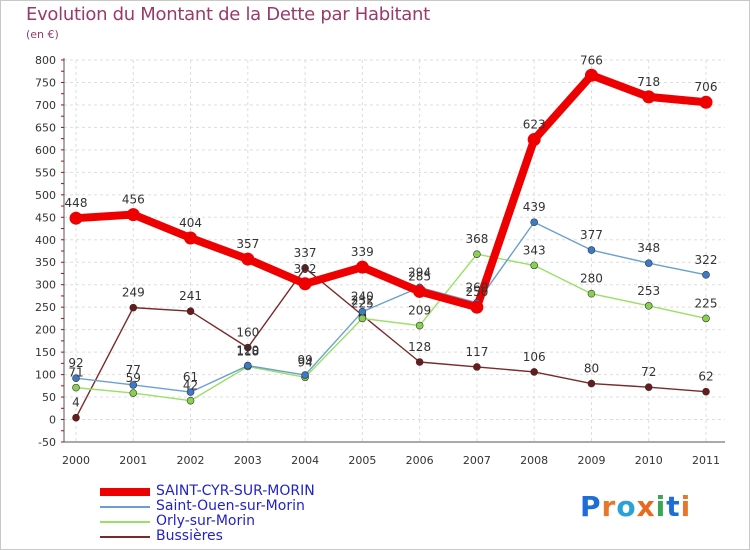 The width and height of the screenshot is (750, 550). Describe the element at coordinates (52, 420) in the screenshot. I see `y-tick-label: 0` at that location.